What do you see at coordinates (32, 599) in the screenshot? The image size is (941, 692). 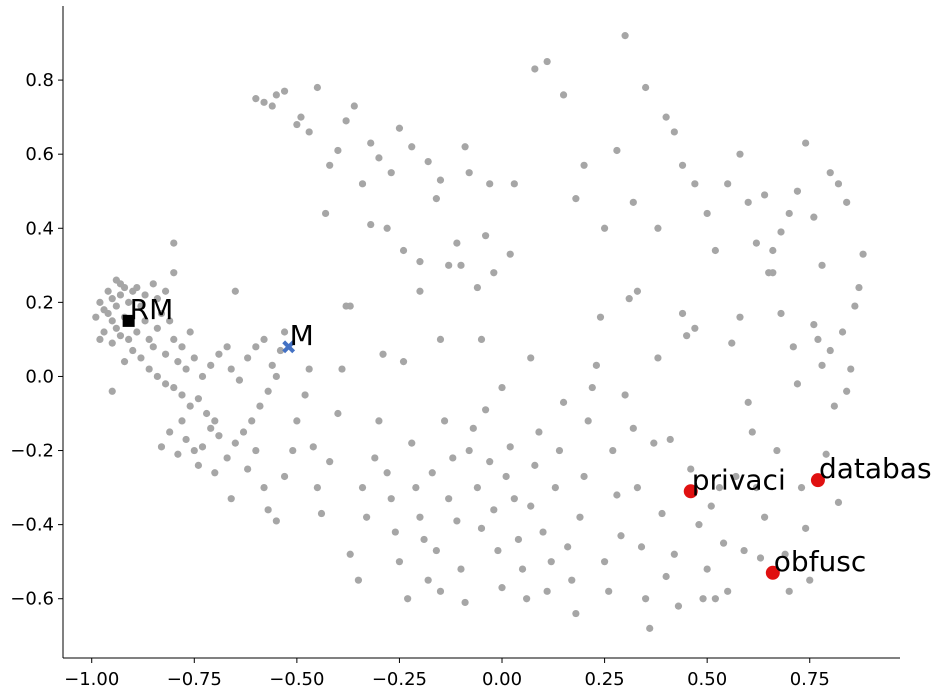 I see `y-tick-label: −0.6` at bounding box center [32, 599].